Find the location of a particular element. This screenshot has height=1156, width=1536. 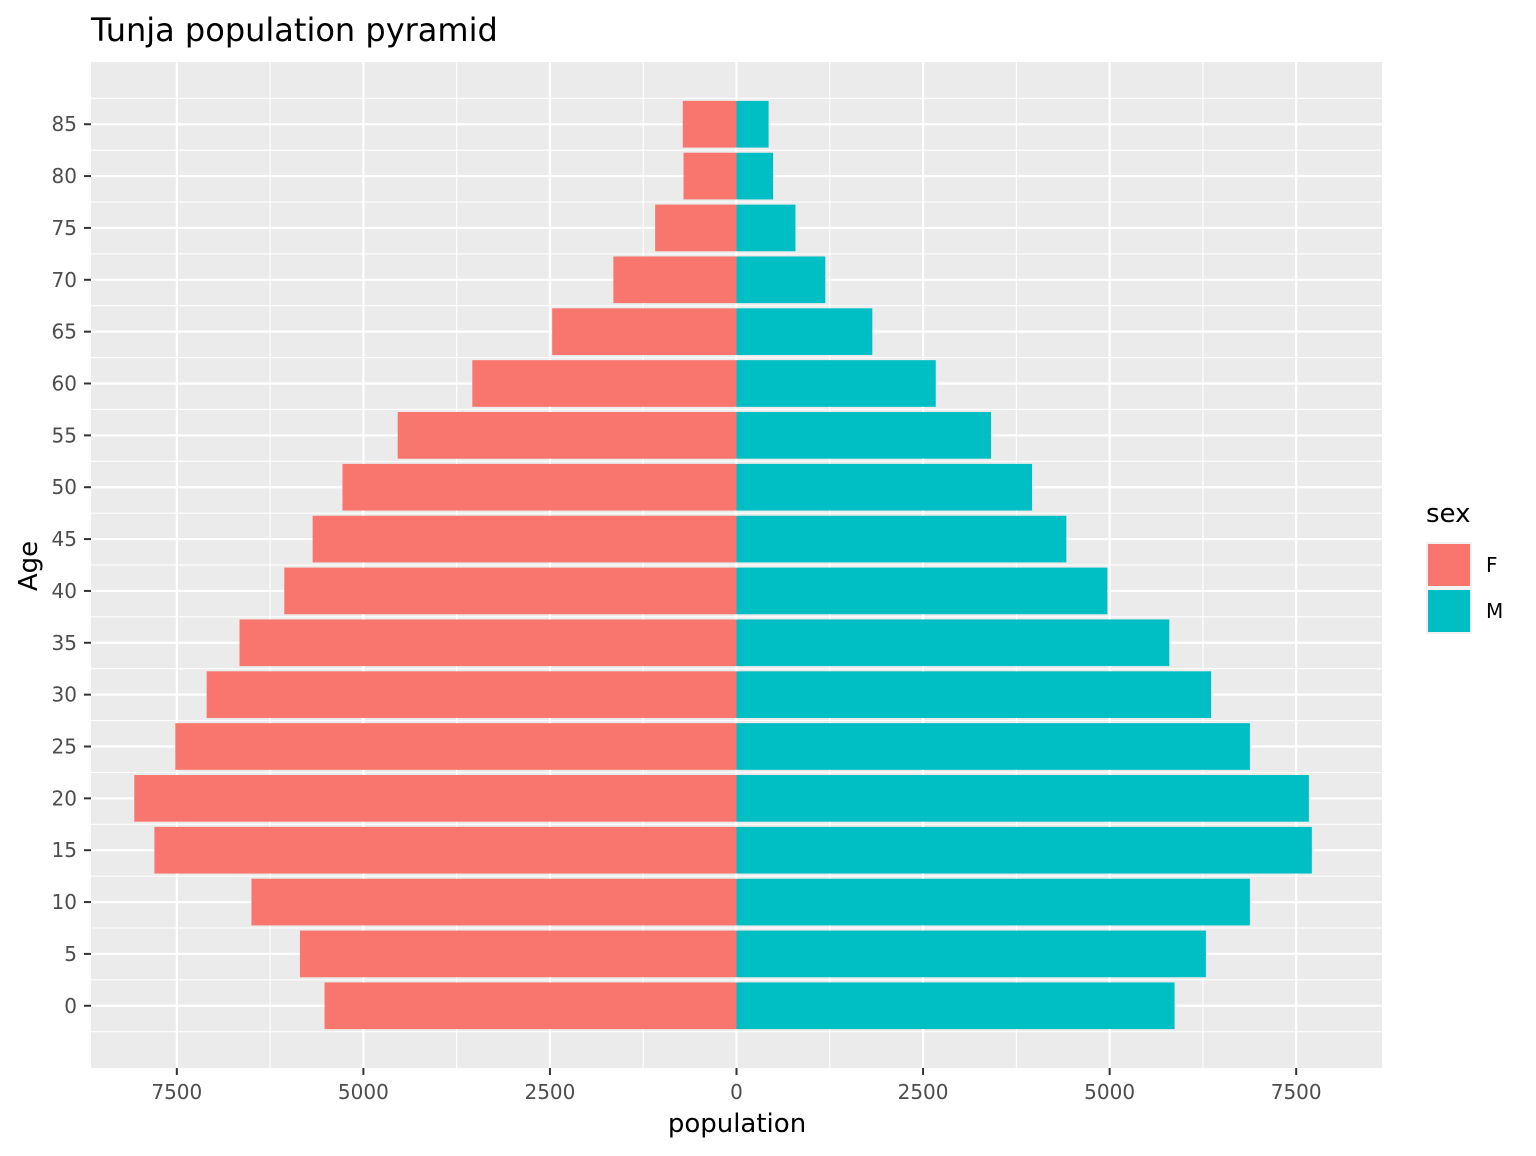

y-tick-label: 35 is located at coordinates (64, 643).